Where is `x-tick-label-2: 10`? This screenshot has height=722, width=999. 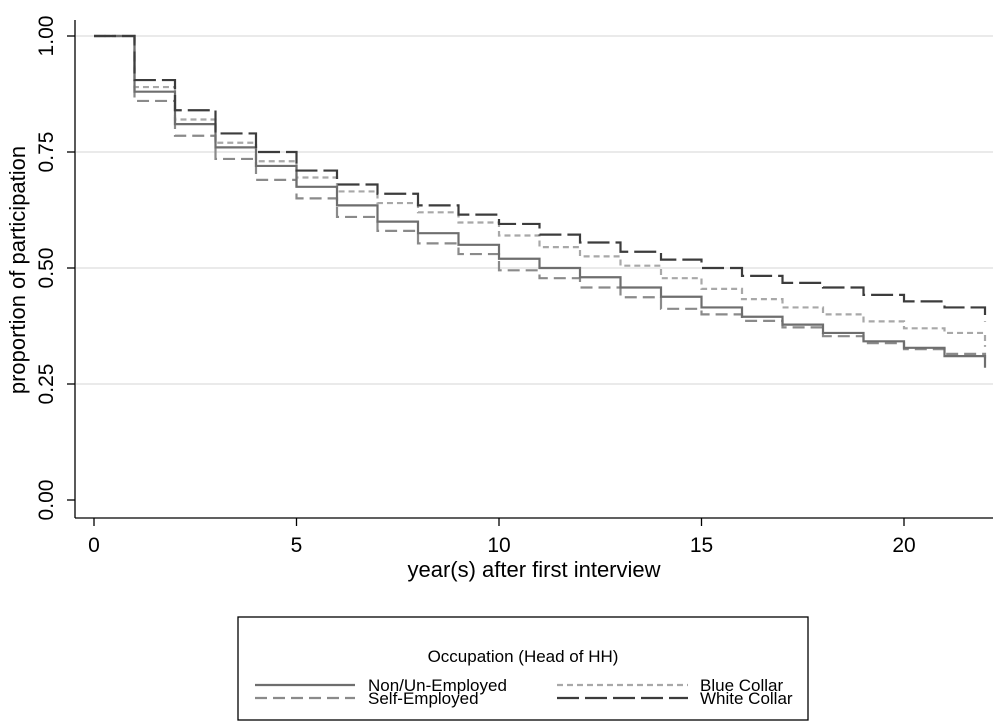 x-tick-label-2: 10 is located at coordinates (498, 545).